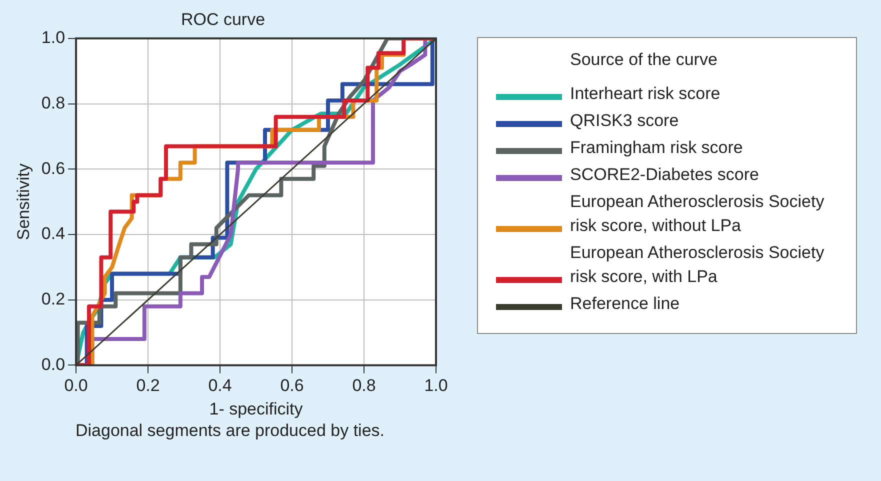  Describe the element at coordinates (76, 386) in the screenshot. I see `x-tick-label: 0.0` at that location.